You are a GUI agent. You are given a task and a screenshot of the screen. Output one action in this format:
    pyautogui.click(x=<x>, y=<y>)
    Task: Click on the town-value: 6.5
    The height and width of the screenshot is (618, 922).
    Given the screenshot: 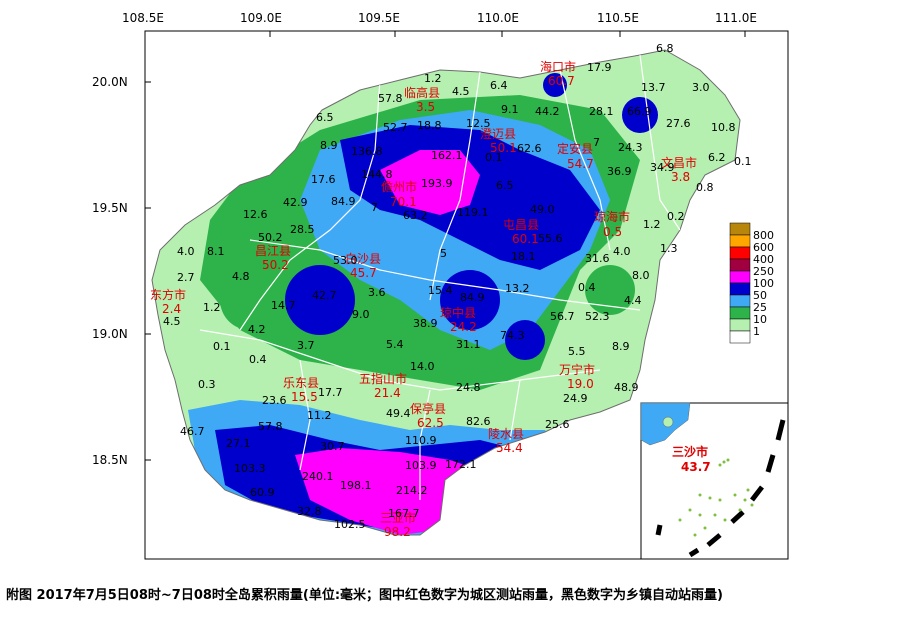 What is the action you would take?
    pyautogui.click(x=505, y=185)
    